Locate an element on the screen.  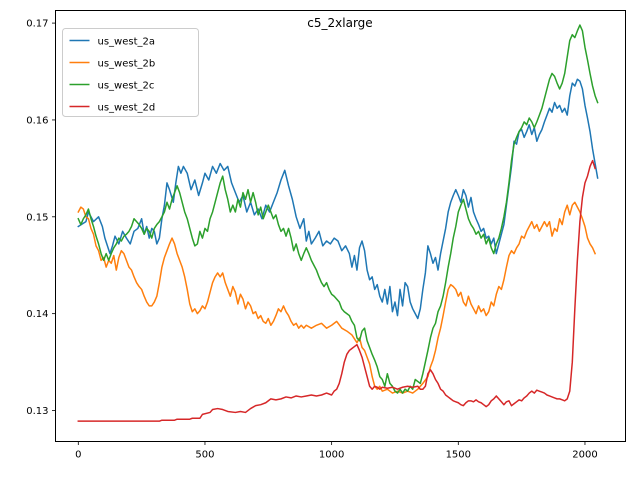
y-tick-label: 0.14 is located at coordinates (37, 314).